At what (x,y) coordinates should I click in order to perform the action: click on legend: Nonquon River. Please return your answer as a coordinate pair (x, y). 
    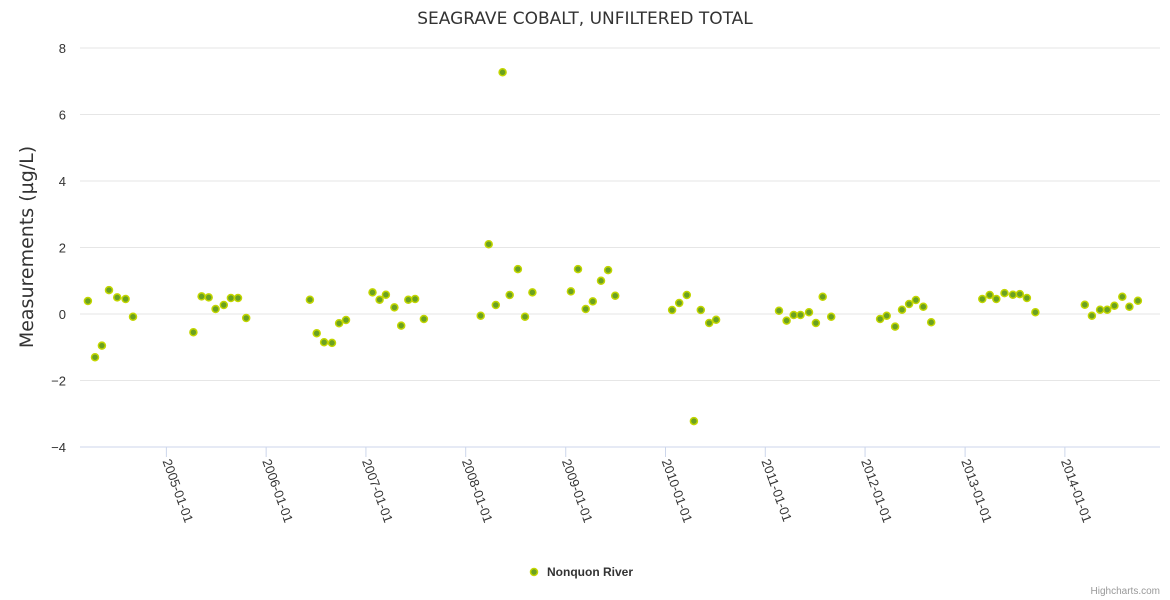
    Looking at the image, I should click on (581, 572).